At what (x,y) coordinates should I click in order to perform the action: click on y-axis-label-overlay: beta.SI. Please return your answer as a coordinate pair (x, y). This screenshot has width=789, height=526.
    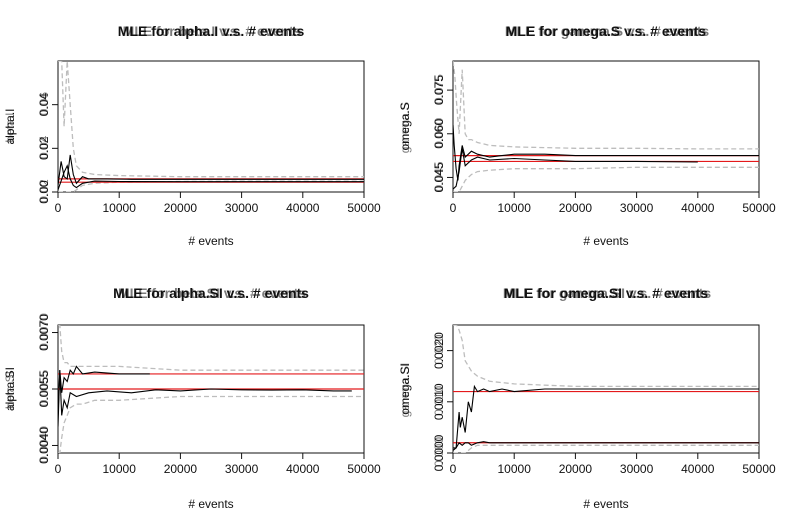
    Looking at the image, I should click on (10, 390).